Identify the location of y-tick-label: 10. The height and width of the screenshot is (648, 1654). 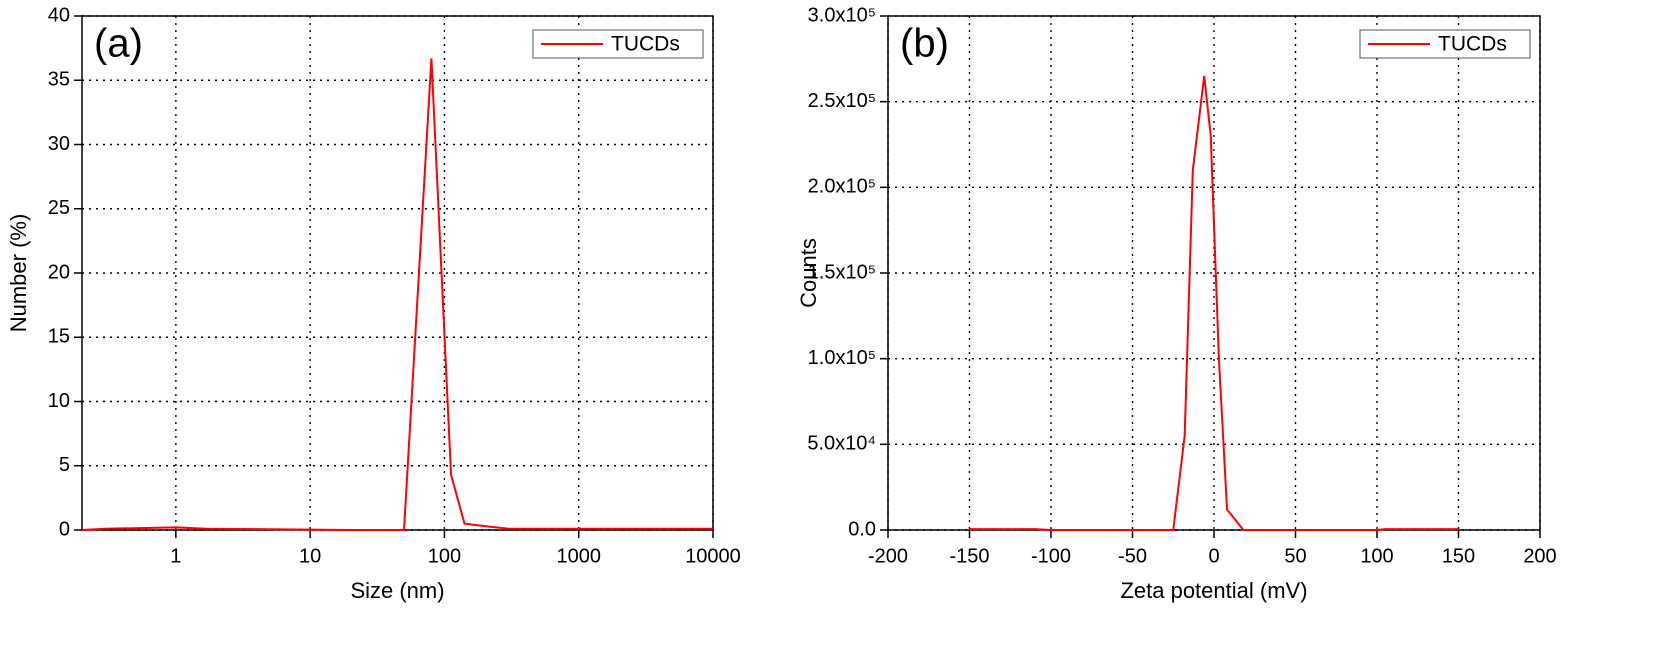
(59, 401).